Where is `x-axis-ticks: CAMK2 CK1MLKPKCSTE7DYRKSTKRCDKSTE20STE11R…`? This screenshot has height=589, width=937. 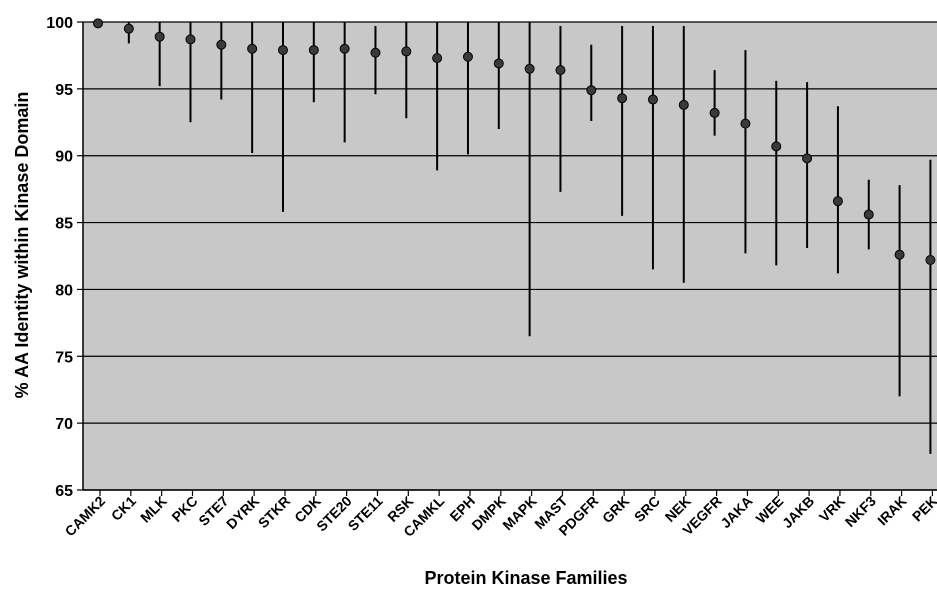 x-axis-ticks: CAMK2 CK1MLKPKCSTE7DYRKSTKRCDKSTE20STE11R… is located at coordinates (499, 515).